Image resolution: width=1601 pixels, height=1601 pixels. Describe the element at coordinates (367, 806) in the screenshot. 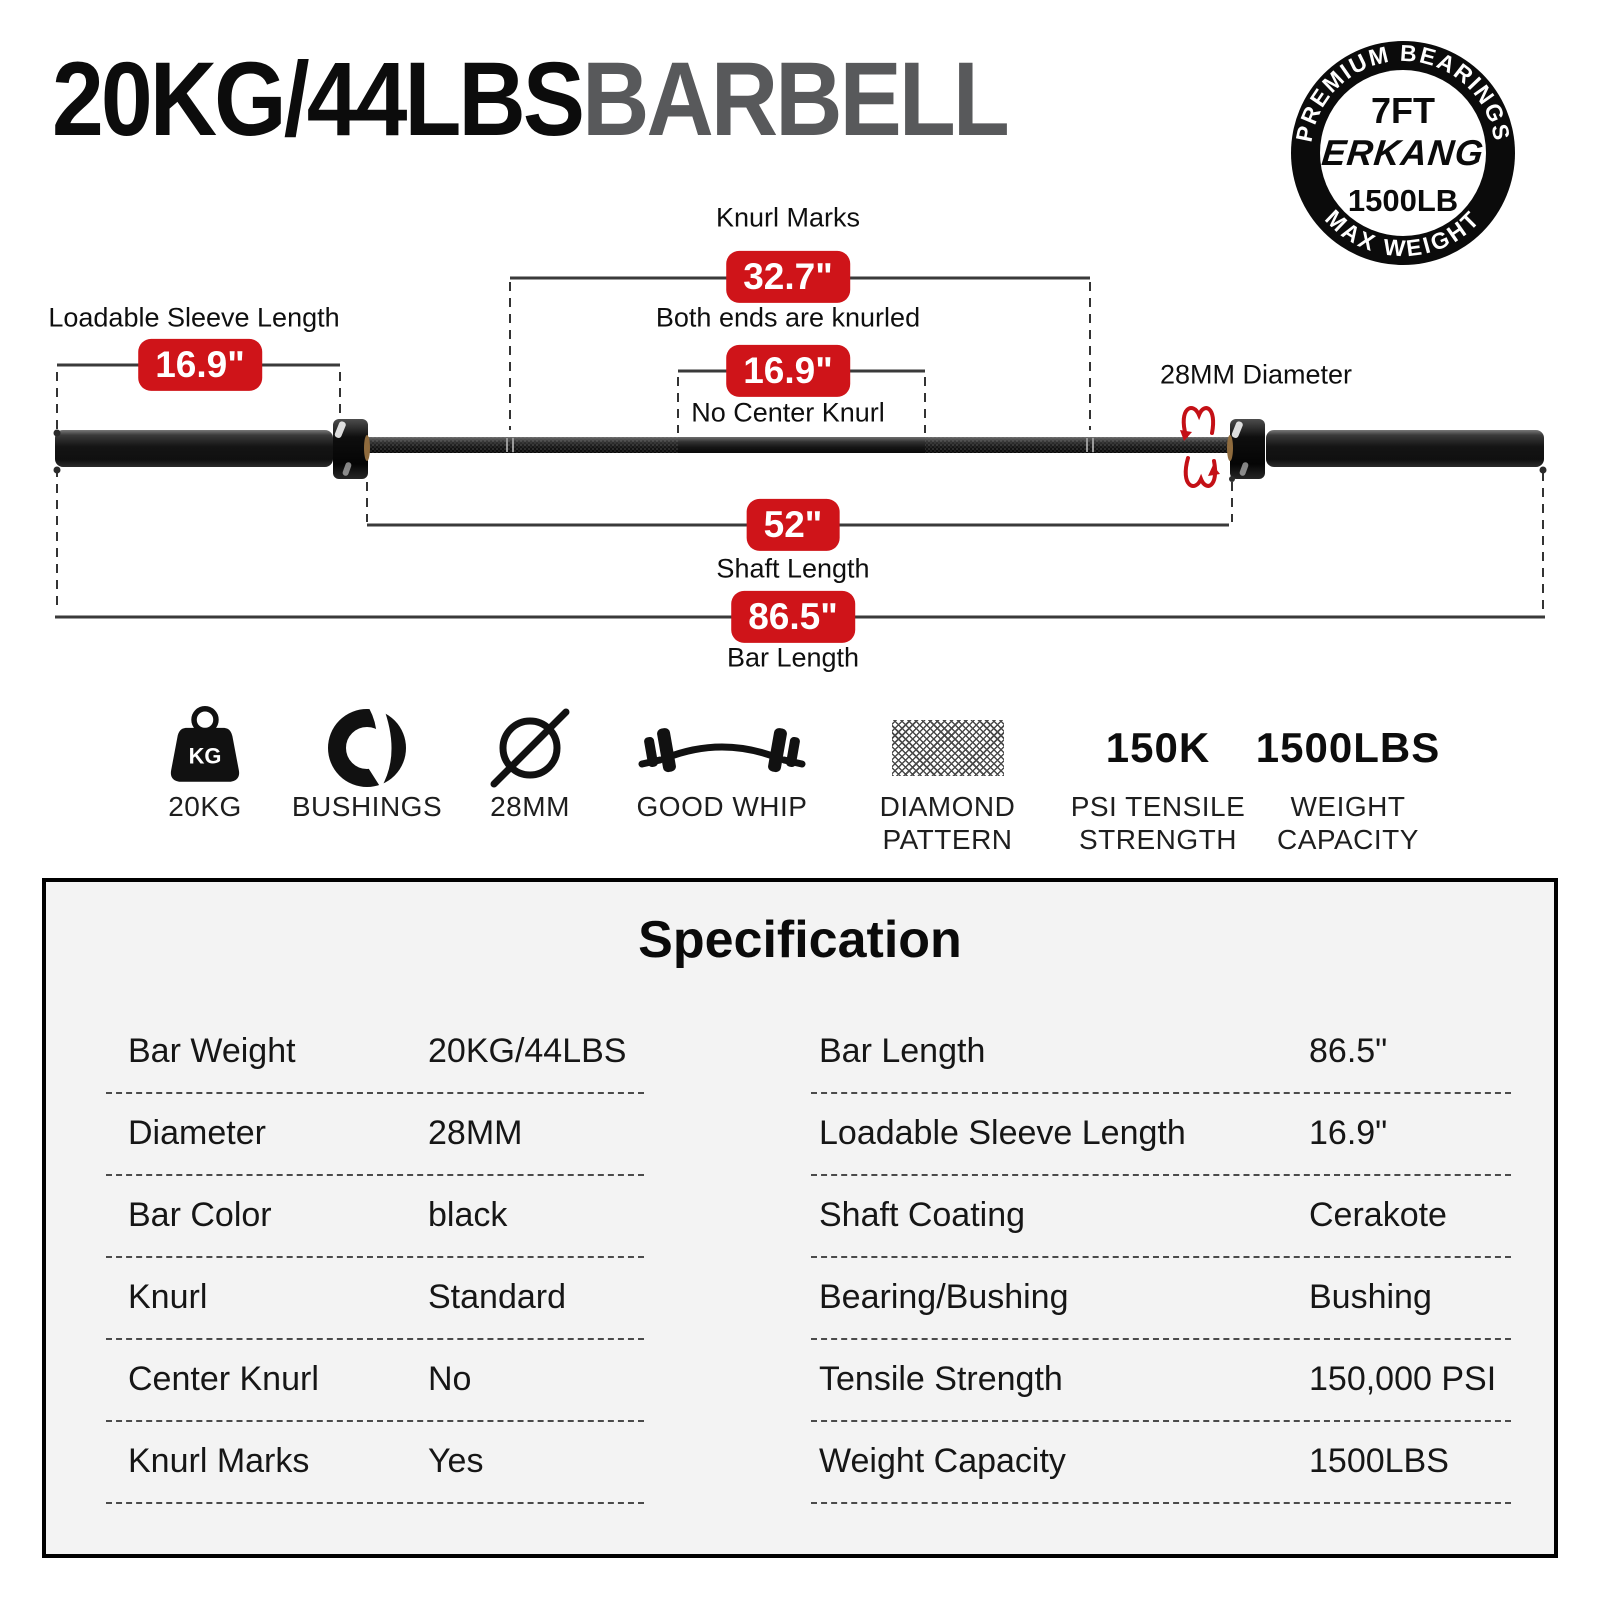

I see `feature-bushings-label: BUSHINGS` at that location.